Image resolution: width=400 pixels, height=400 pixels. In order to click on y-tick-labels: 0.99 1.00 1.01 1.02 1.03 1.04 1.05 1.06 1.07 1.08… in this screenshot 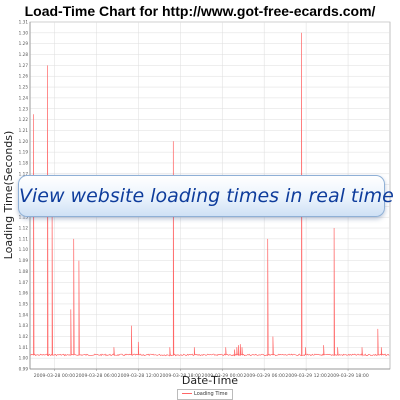, I will do `click(24, 196)`.